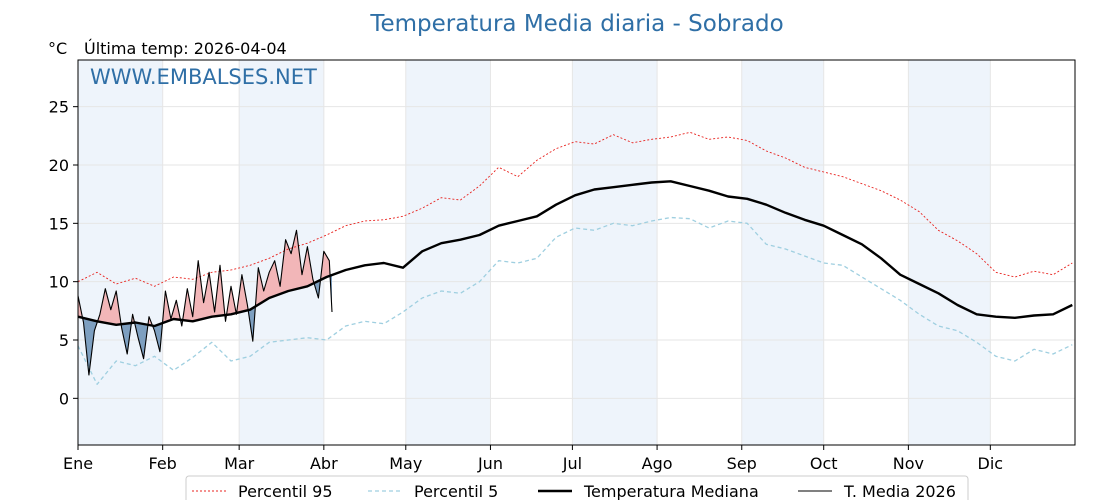  Describe the element at coordinates (185, 48) in the screenshot. I see `last-temp-label: Última temp: 2026-04-04` at that location.